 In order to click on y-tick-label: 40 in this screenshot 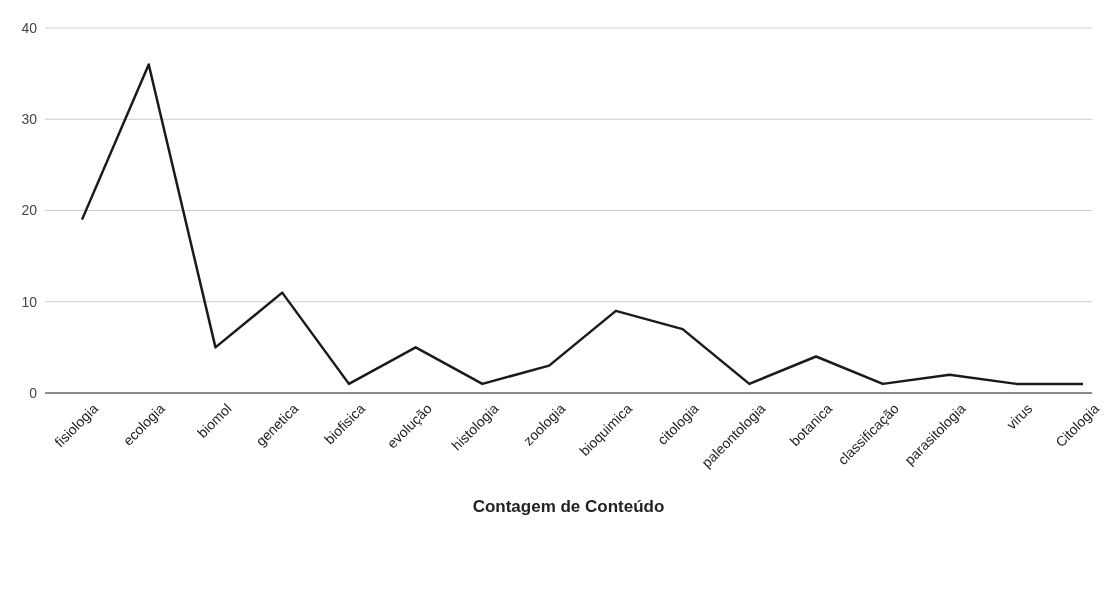, I will do `click(29, 27)`.